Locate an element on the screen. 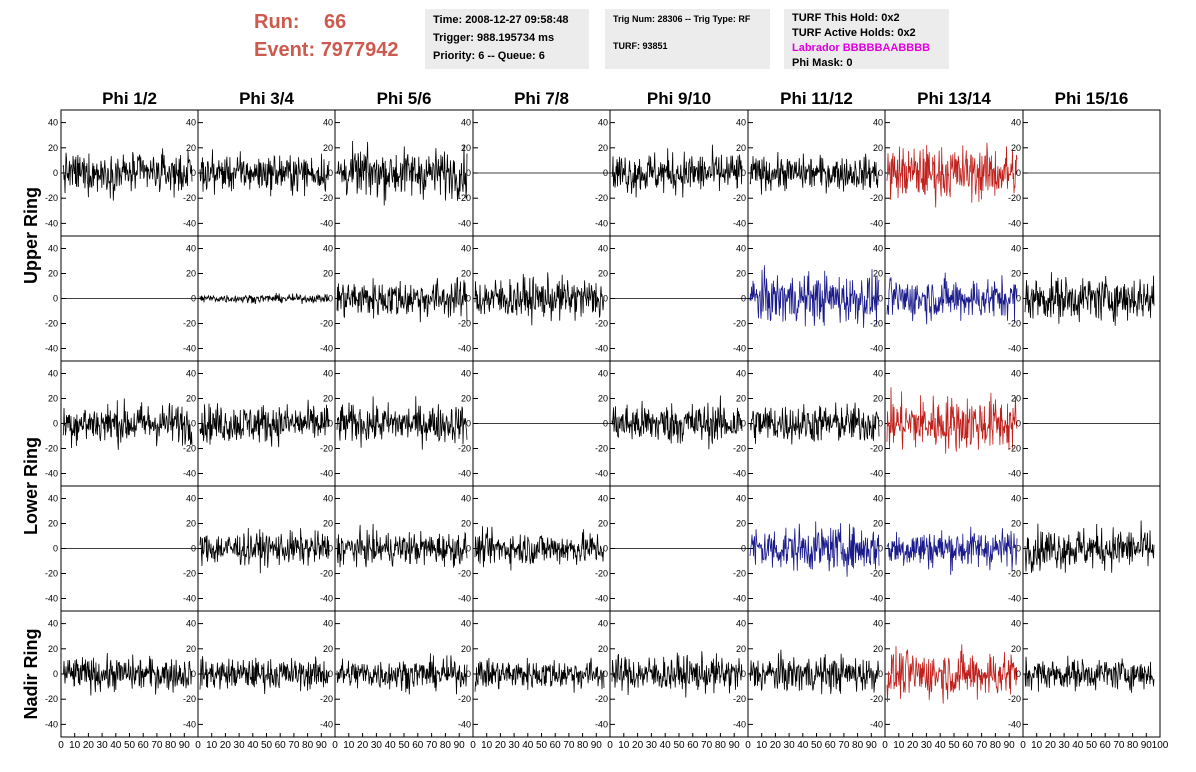 The height and width of the screenshot is (772, 1196). event-line: Event: 7977942 is located at coordinates (326, 50).